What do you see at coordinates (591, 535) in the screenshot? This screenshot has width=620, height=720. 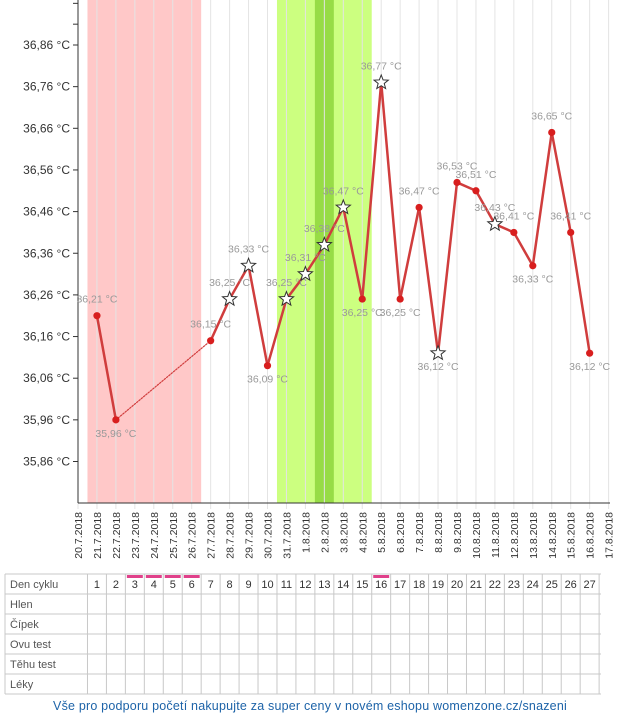 I see `x-tick-label: 16.8.2018` at bounding box center [591, 535].